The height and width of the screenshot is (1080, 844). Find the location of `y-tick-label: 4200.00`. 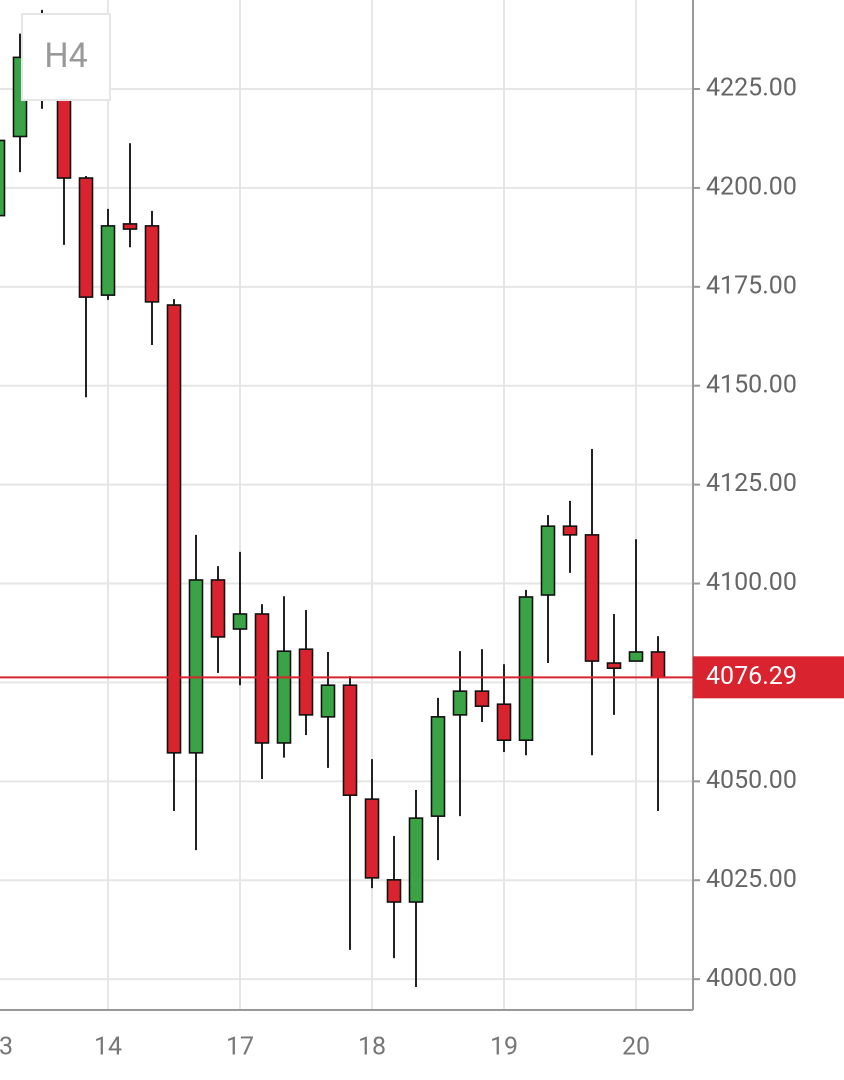

y-tick-label: 4200.00 is located at coordinates (751, 187).